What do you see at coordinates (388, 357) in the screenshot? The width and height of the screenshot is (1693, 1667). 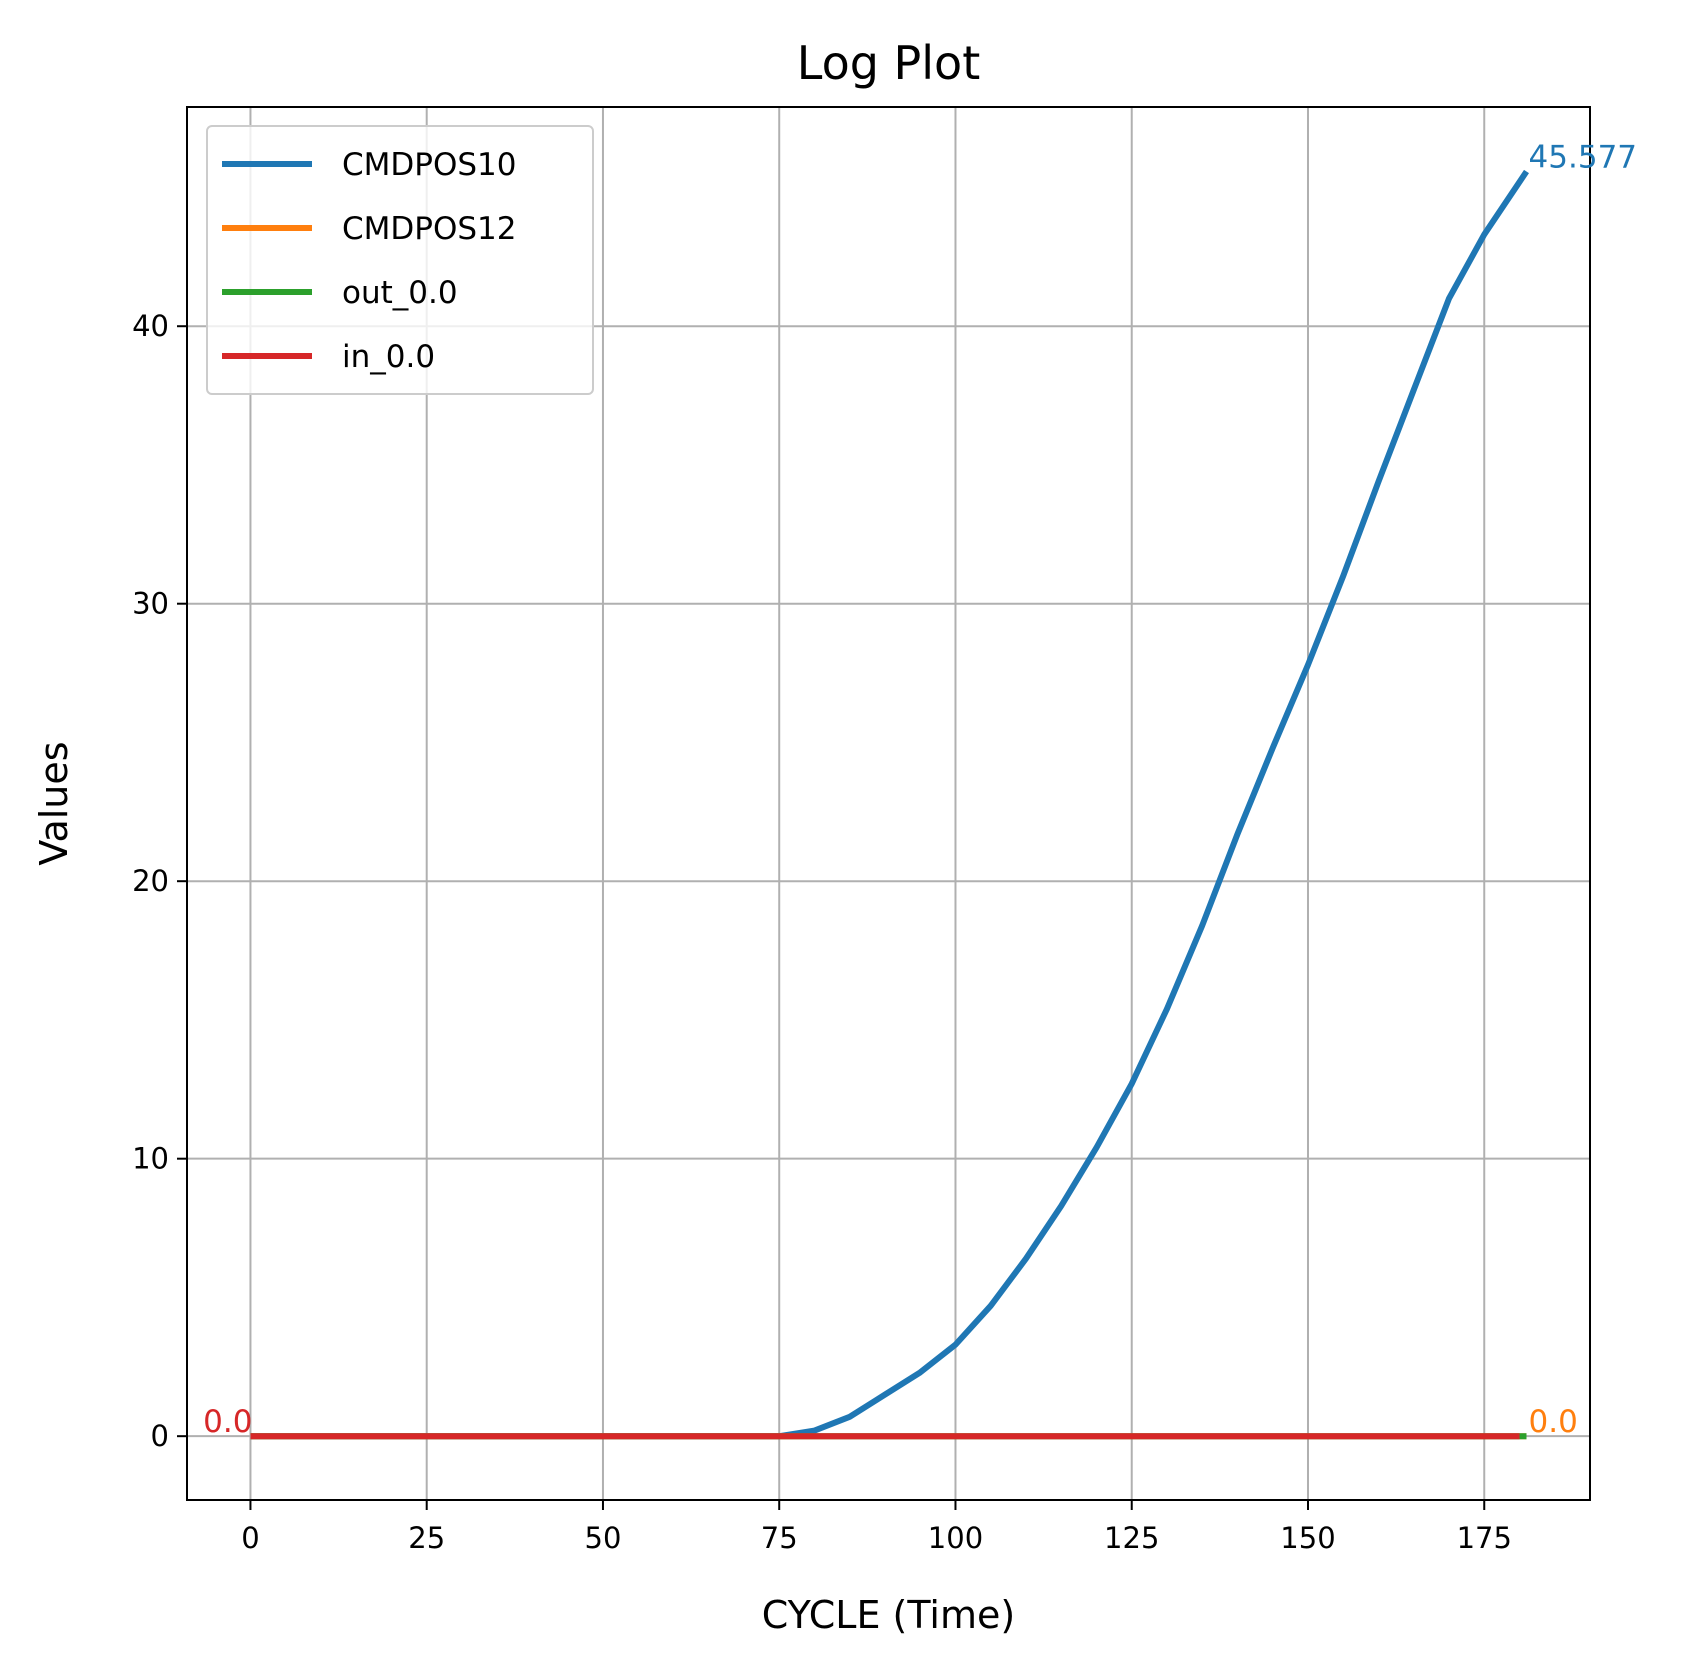 I see `legend-label: in_0.0` at bounding box center [388, 357].